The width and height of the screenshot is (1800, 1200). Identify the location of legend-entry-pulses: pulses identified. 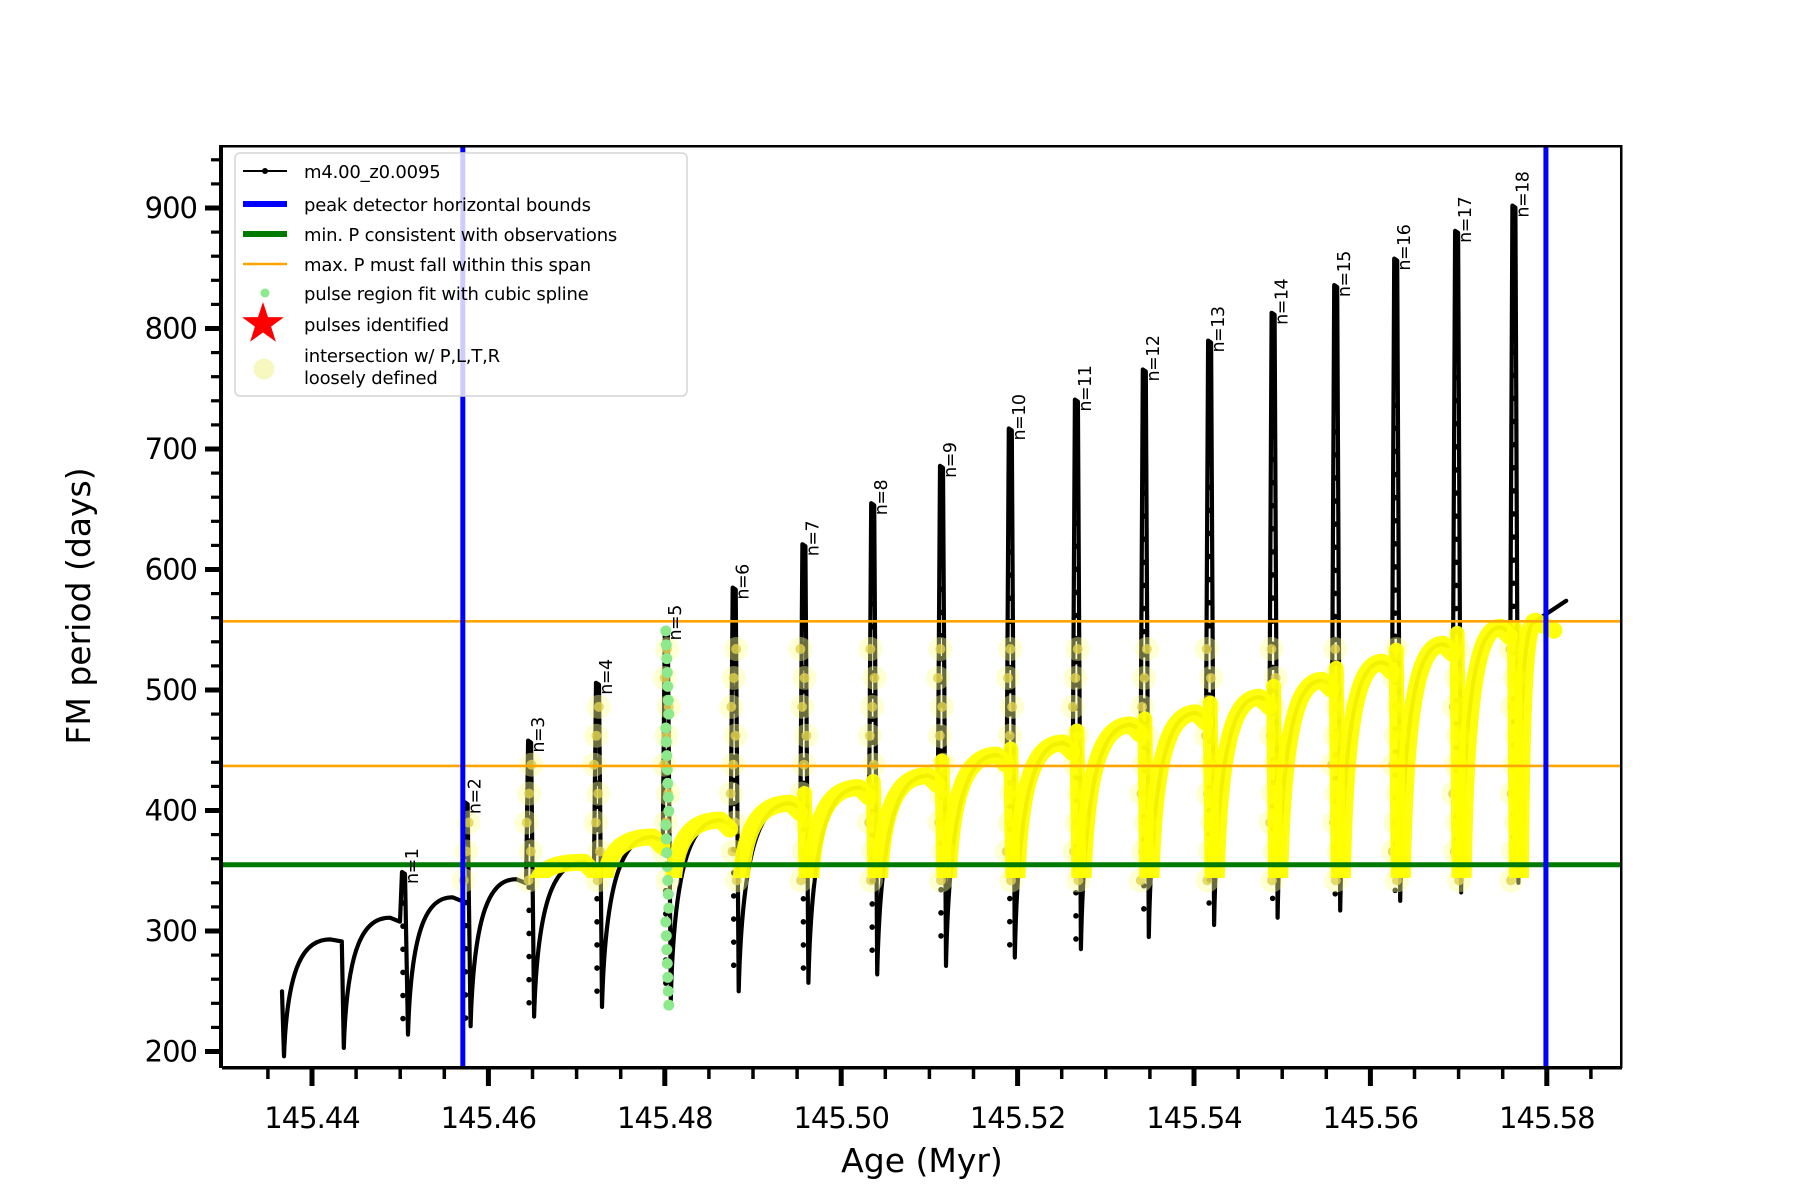
(345, 322).